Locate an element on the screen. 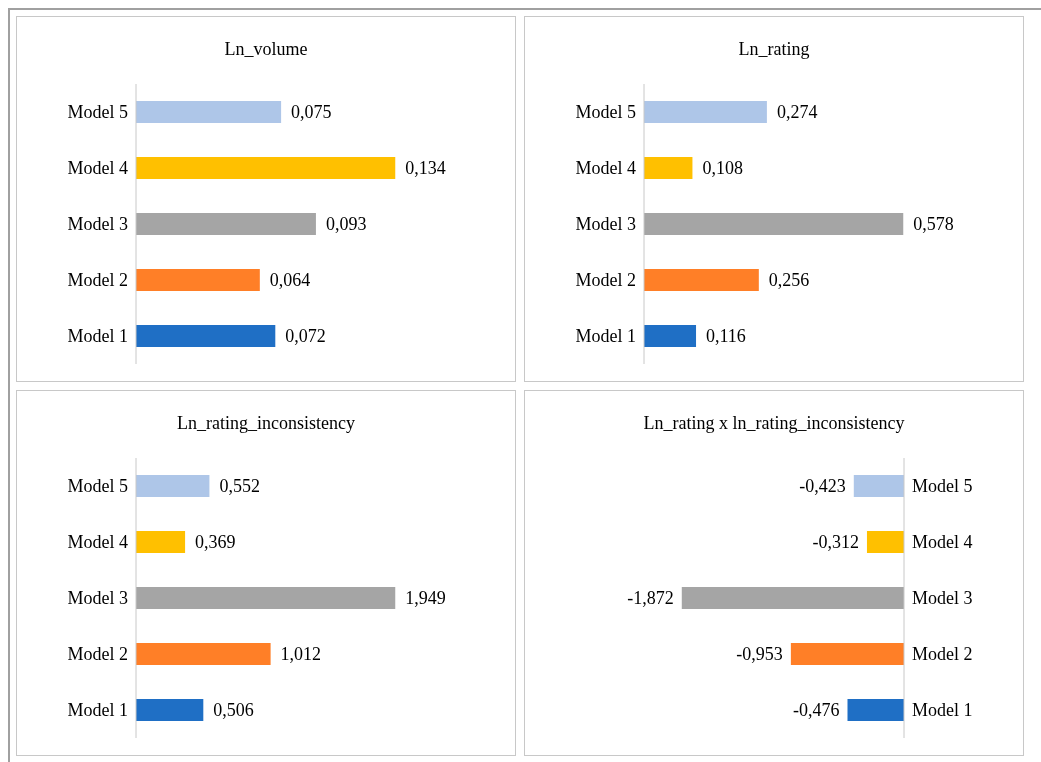 The height and width of the screenshot is (762, 1041). chart-title: Ln_rating x ln_rating_inconsistency is located at coordinates (774, 423).